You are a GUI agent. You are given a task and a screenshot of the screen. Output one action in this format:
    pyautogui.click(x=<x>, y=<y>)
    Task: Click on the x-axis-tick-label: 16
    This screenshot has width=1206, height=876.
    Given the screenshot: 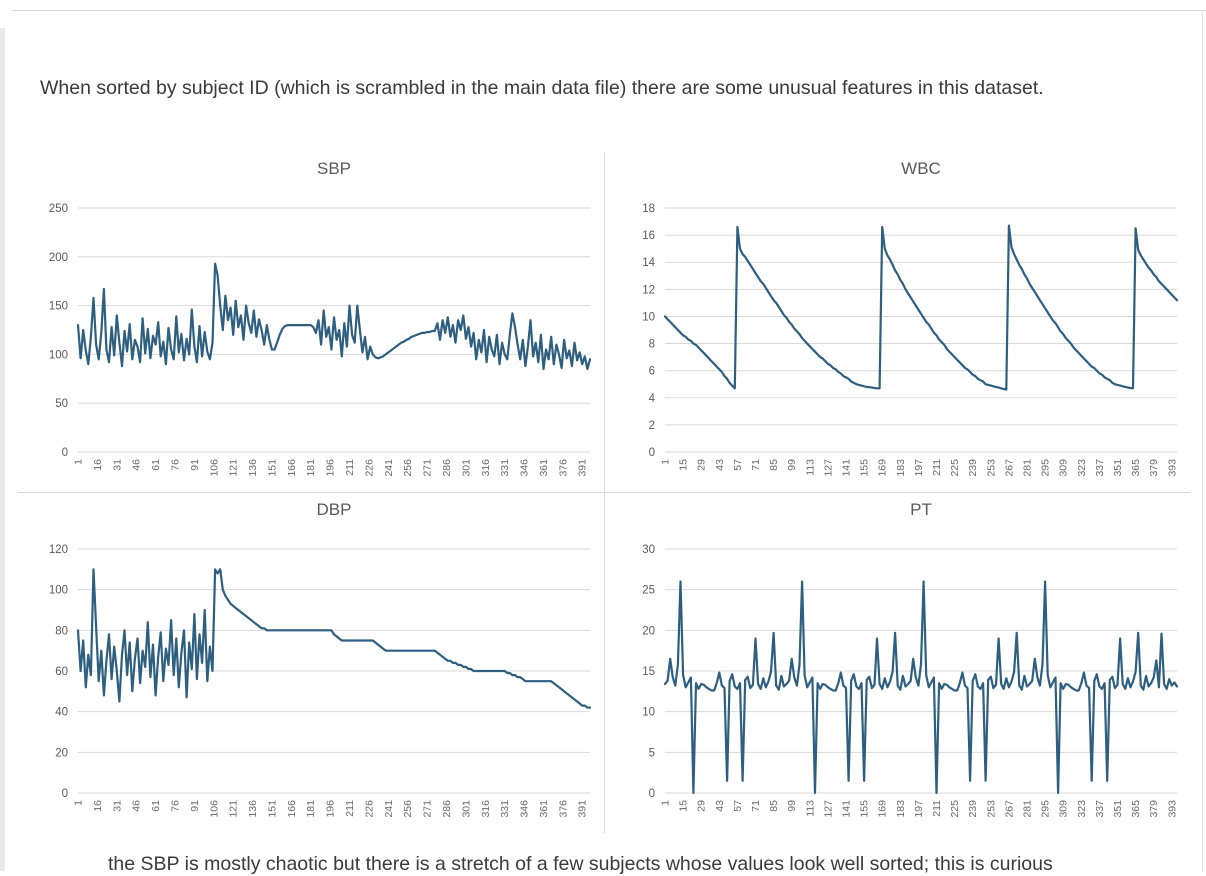 What is the action you would take?
    pyautogui.click(x=98, y=806)
    